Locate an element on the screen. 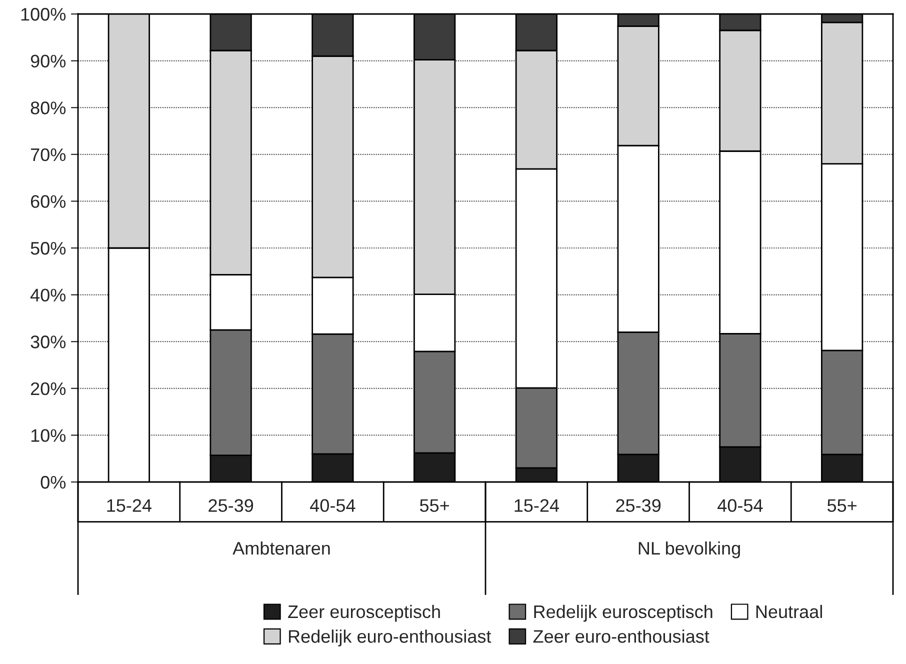 This screenshot has width=906, height=664. y-tick-label: 0% is located at coordinates (53, 482).